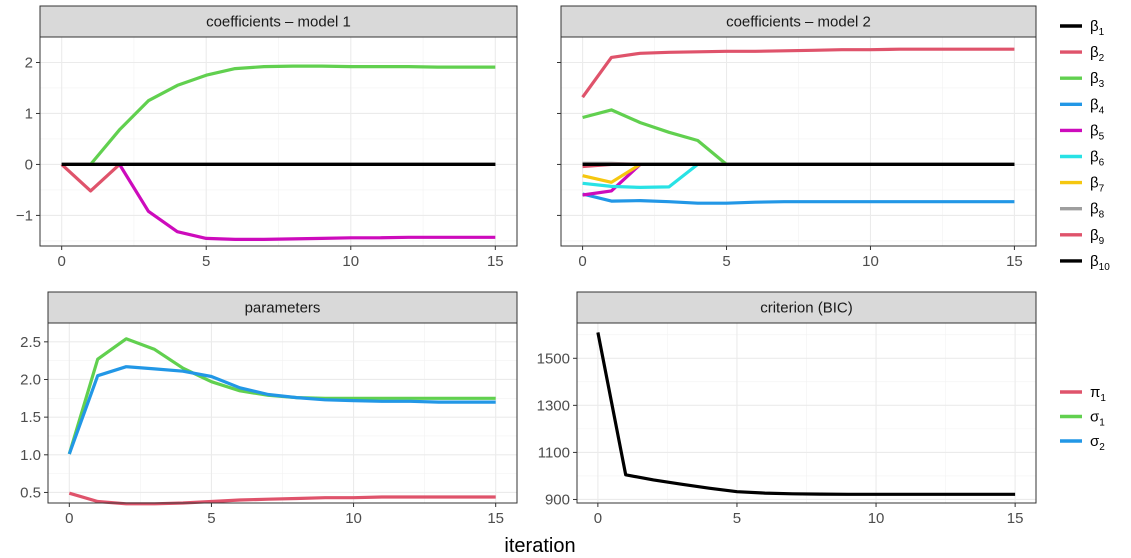 The height and width of the screenshot is (558, 1131). I want to click on y-tick-label: 2.5, so click(30, 342).